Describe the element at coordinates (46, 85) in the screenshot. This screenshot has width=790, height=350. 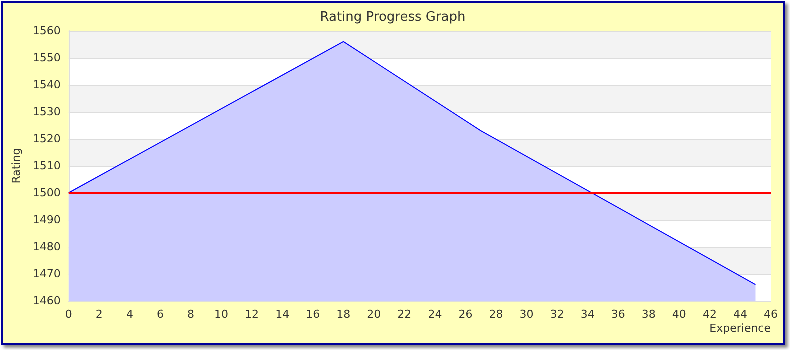
I see `y-tick-label: 1540` at that location.